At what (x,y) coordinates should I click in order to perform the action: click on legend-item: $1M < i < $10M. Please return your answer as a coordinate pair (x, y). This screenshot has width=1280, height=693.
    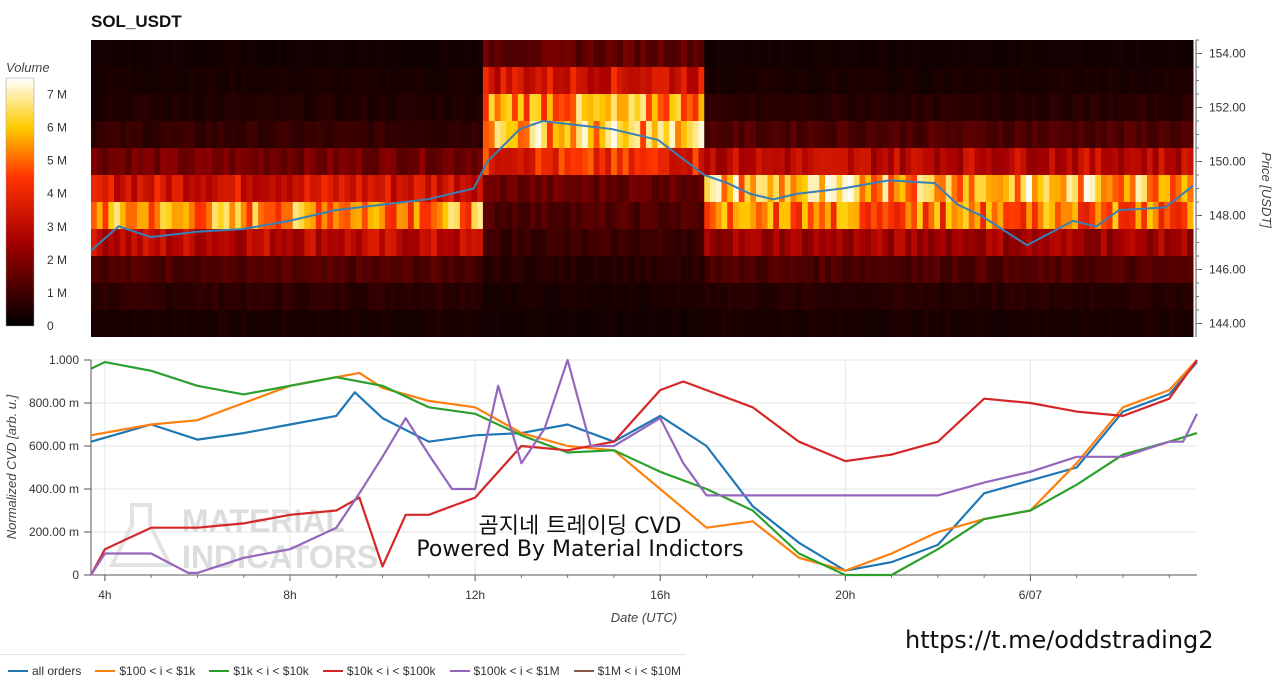
    Looking at the image, I should click on (627, 671).